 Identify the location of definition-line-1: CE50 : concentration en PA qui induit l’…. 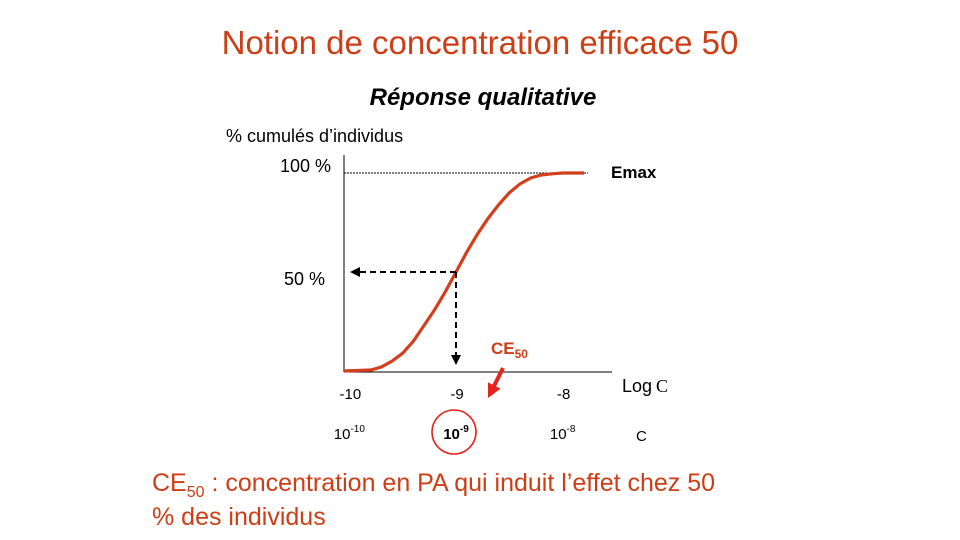
(433, 485).